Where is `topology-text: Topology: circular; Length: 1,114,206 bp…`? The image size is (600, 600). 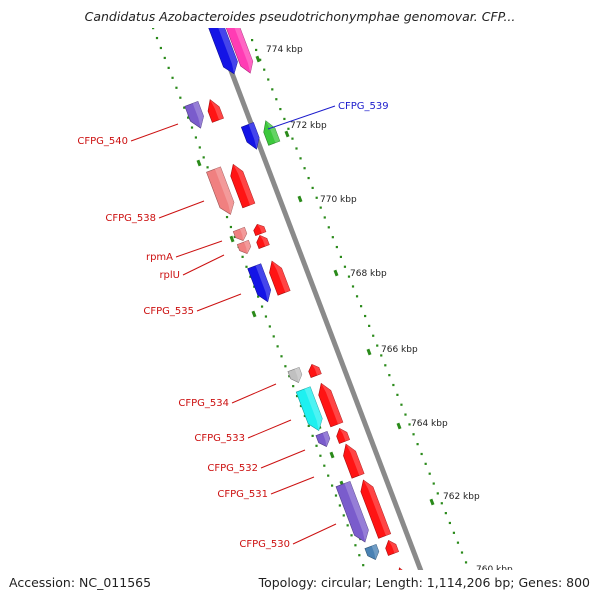
topology-text: Topology: circular; Length: 1,114,206 bp… is located at coordinates (424, 582).